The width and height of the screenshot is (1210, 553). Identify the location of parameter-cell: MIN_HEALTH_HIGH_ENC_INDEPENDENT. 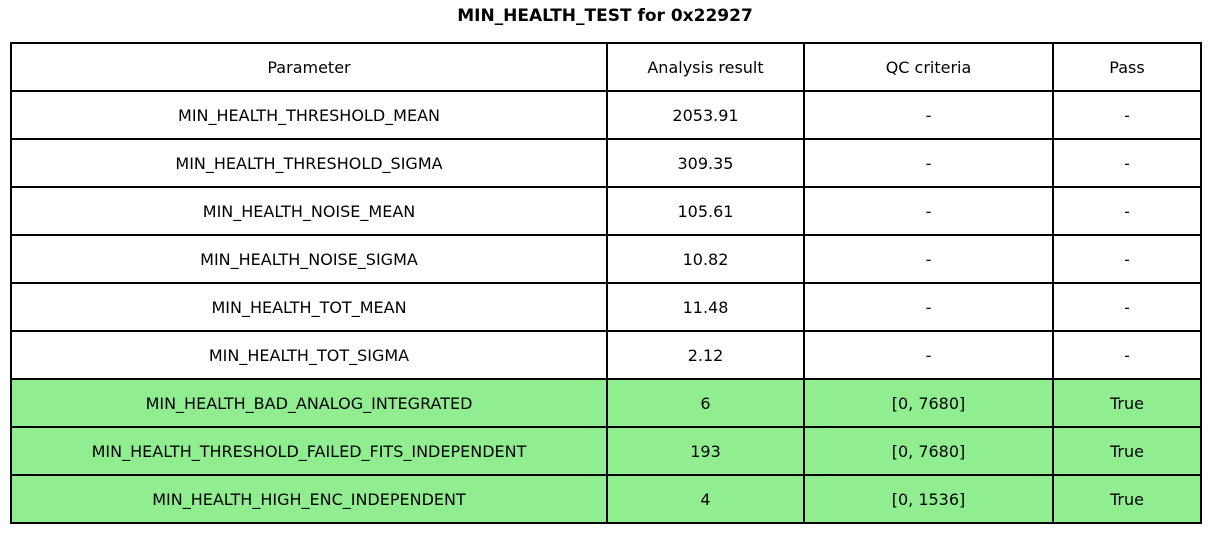
(309, 499).